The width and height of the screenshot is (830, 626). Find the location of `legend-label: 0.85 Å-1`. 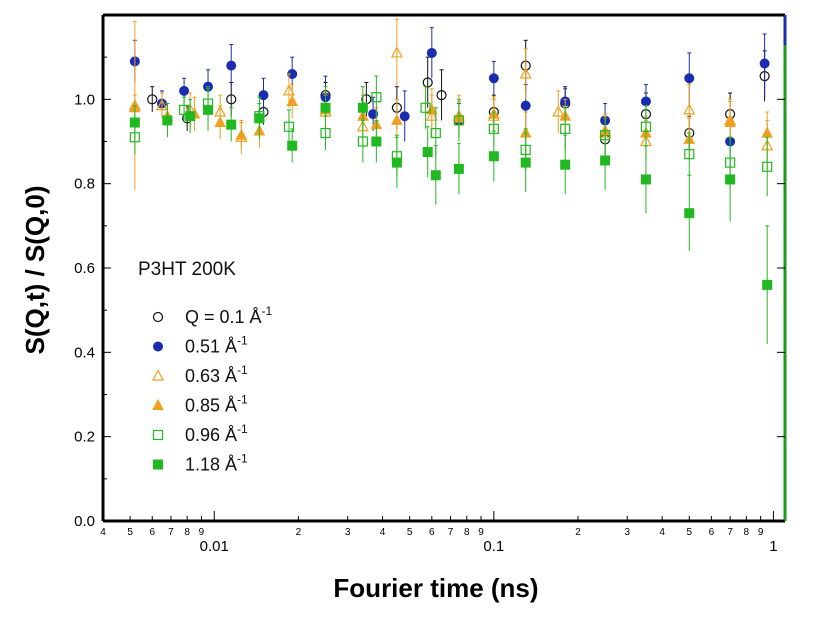

legend-label: 0.85 Å-1 is located at coordinates (216, 404).